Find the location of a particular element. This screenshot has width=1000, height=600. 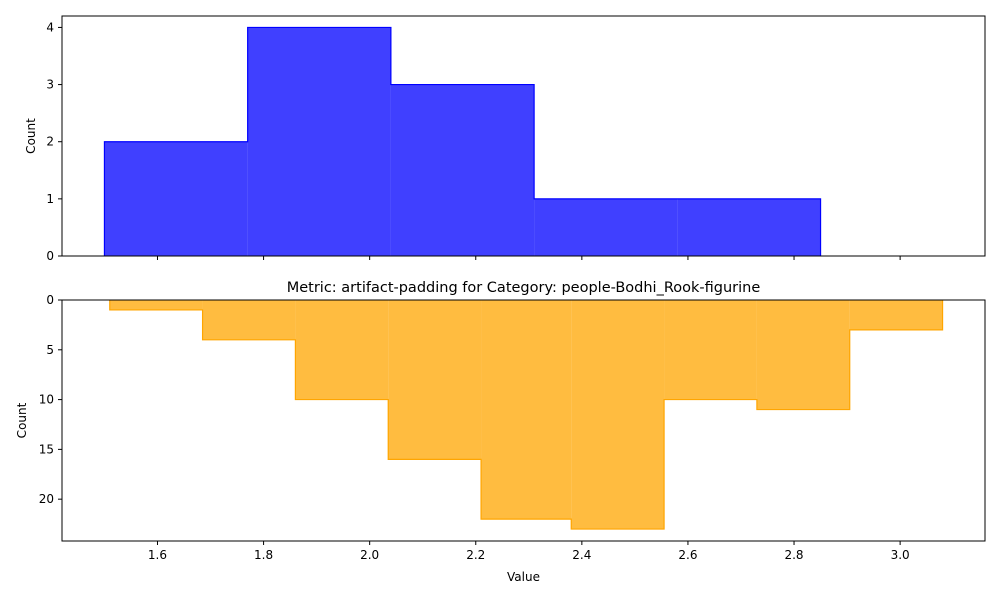

x-tick-label: 1.8 is located at coordinates (263, 555).